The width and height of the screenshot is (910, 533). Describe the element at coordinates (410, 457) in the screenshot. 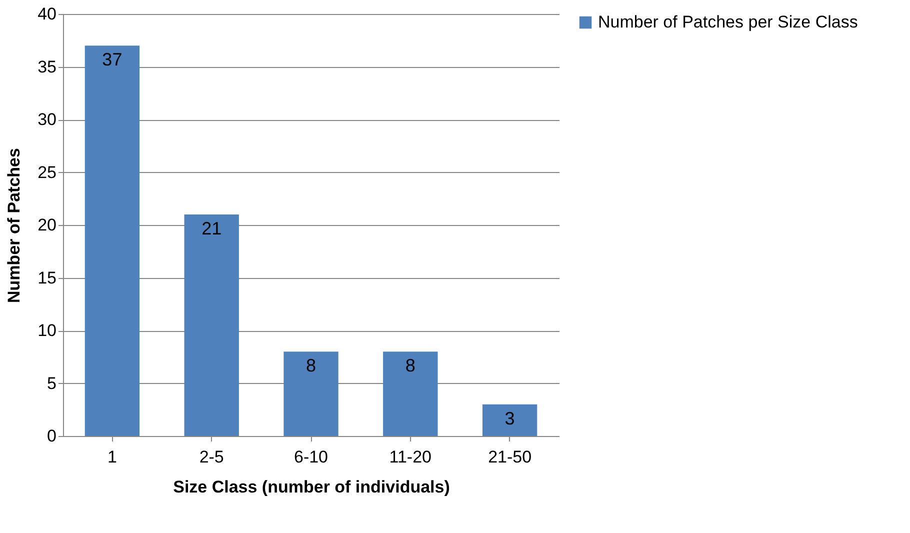

I see `x-tick-label: 11-20` at that location.